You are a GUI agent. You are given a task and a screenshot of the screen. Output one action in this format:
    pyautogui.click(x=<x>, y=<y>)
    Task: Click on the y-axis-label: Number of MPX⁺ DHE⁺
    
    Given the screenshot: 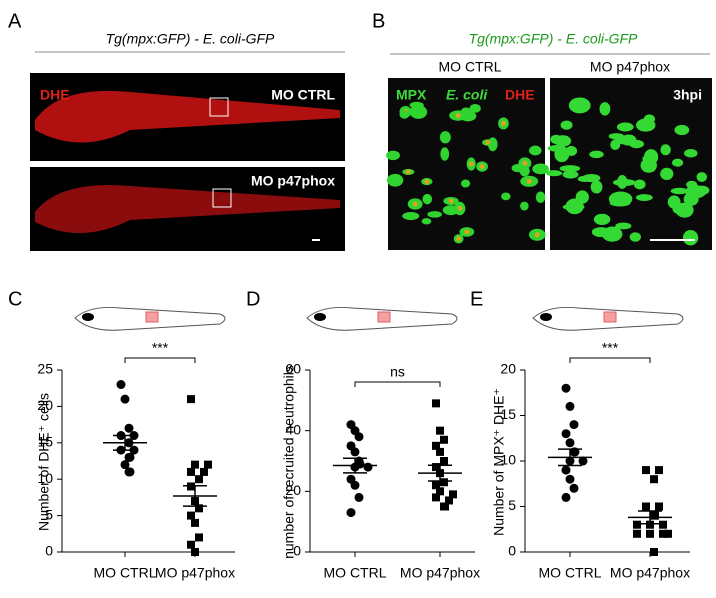 What is the action you would take?
    pyautogui.click(x=499, y=462)
    